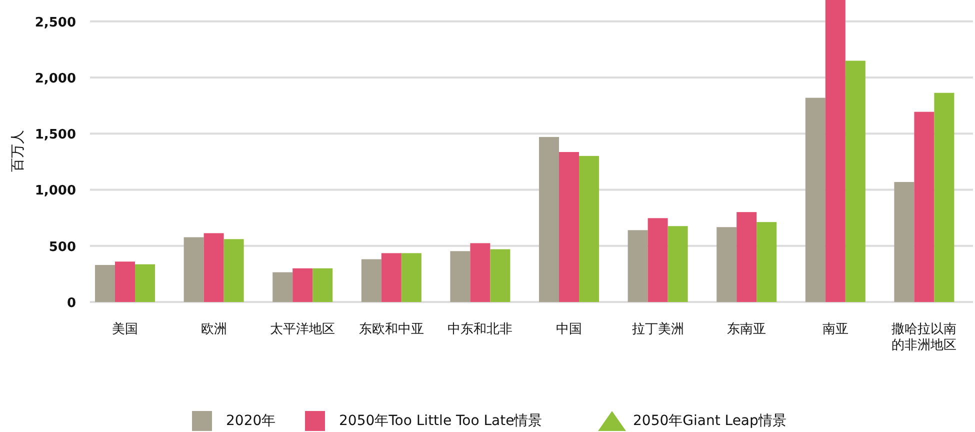 The image size is (975, 432). Describe the element at coordinates (62, 247) in the screenshot. I see `y-tick-label: 500` at that location.